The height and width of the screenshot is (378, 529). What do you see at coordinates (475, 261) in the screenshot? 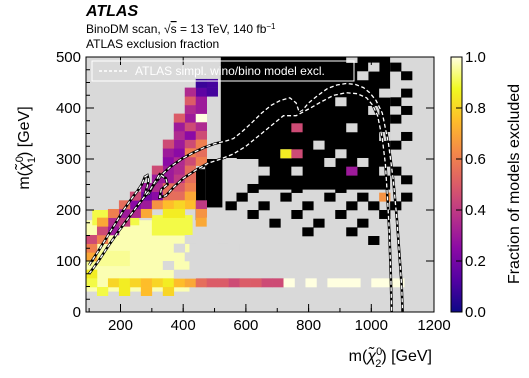
I see `colorbar-tick-label: 0.2` at bounding box center [475, 261].